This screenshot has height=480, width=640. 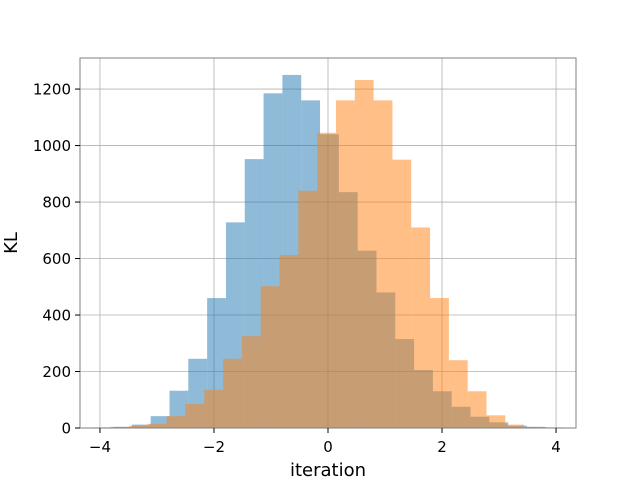 What do you see at coordinates (328, 470) in the screenshot?
I see `x-axis-title: iteration` at bounding box center [328, 470].